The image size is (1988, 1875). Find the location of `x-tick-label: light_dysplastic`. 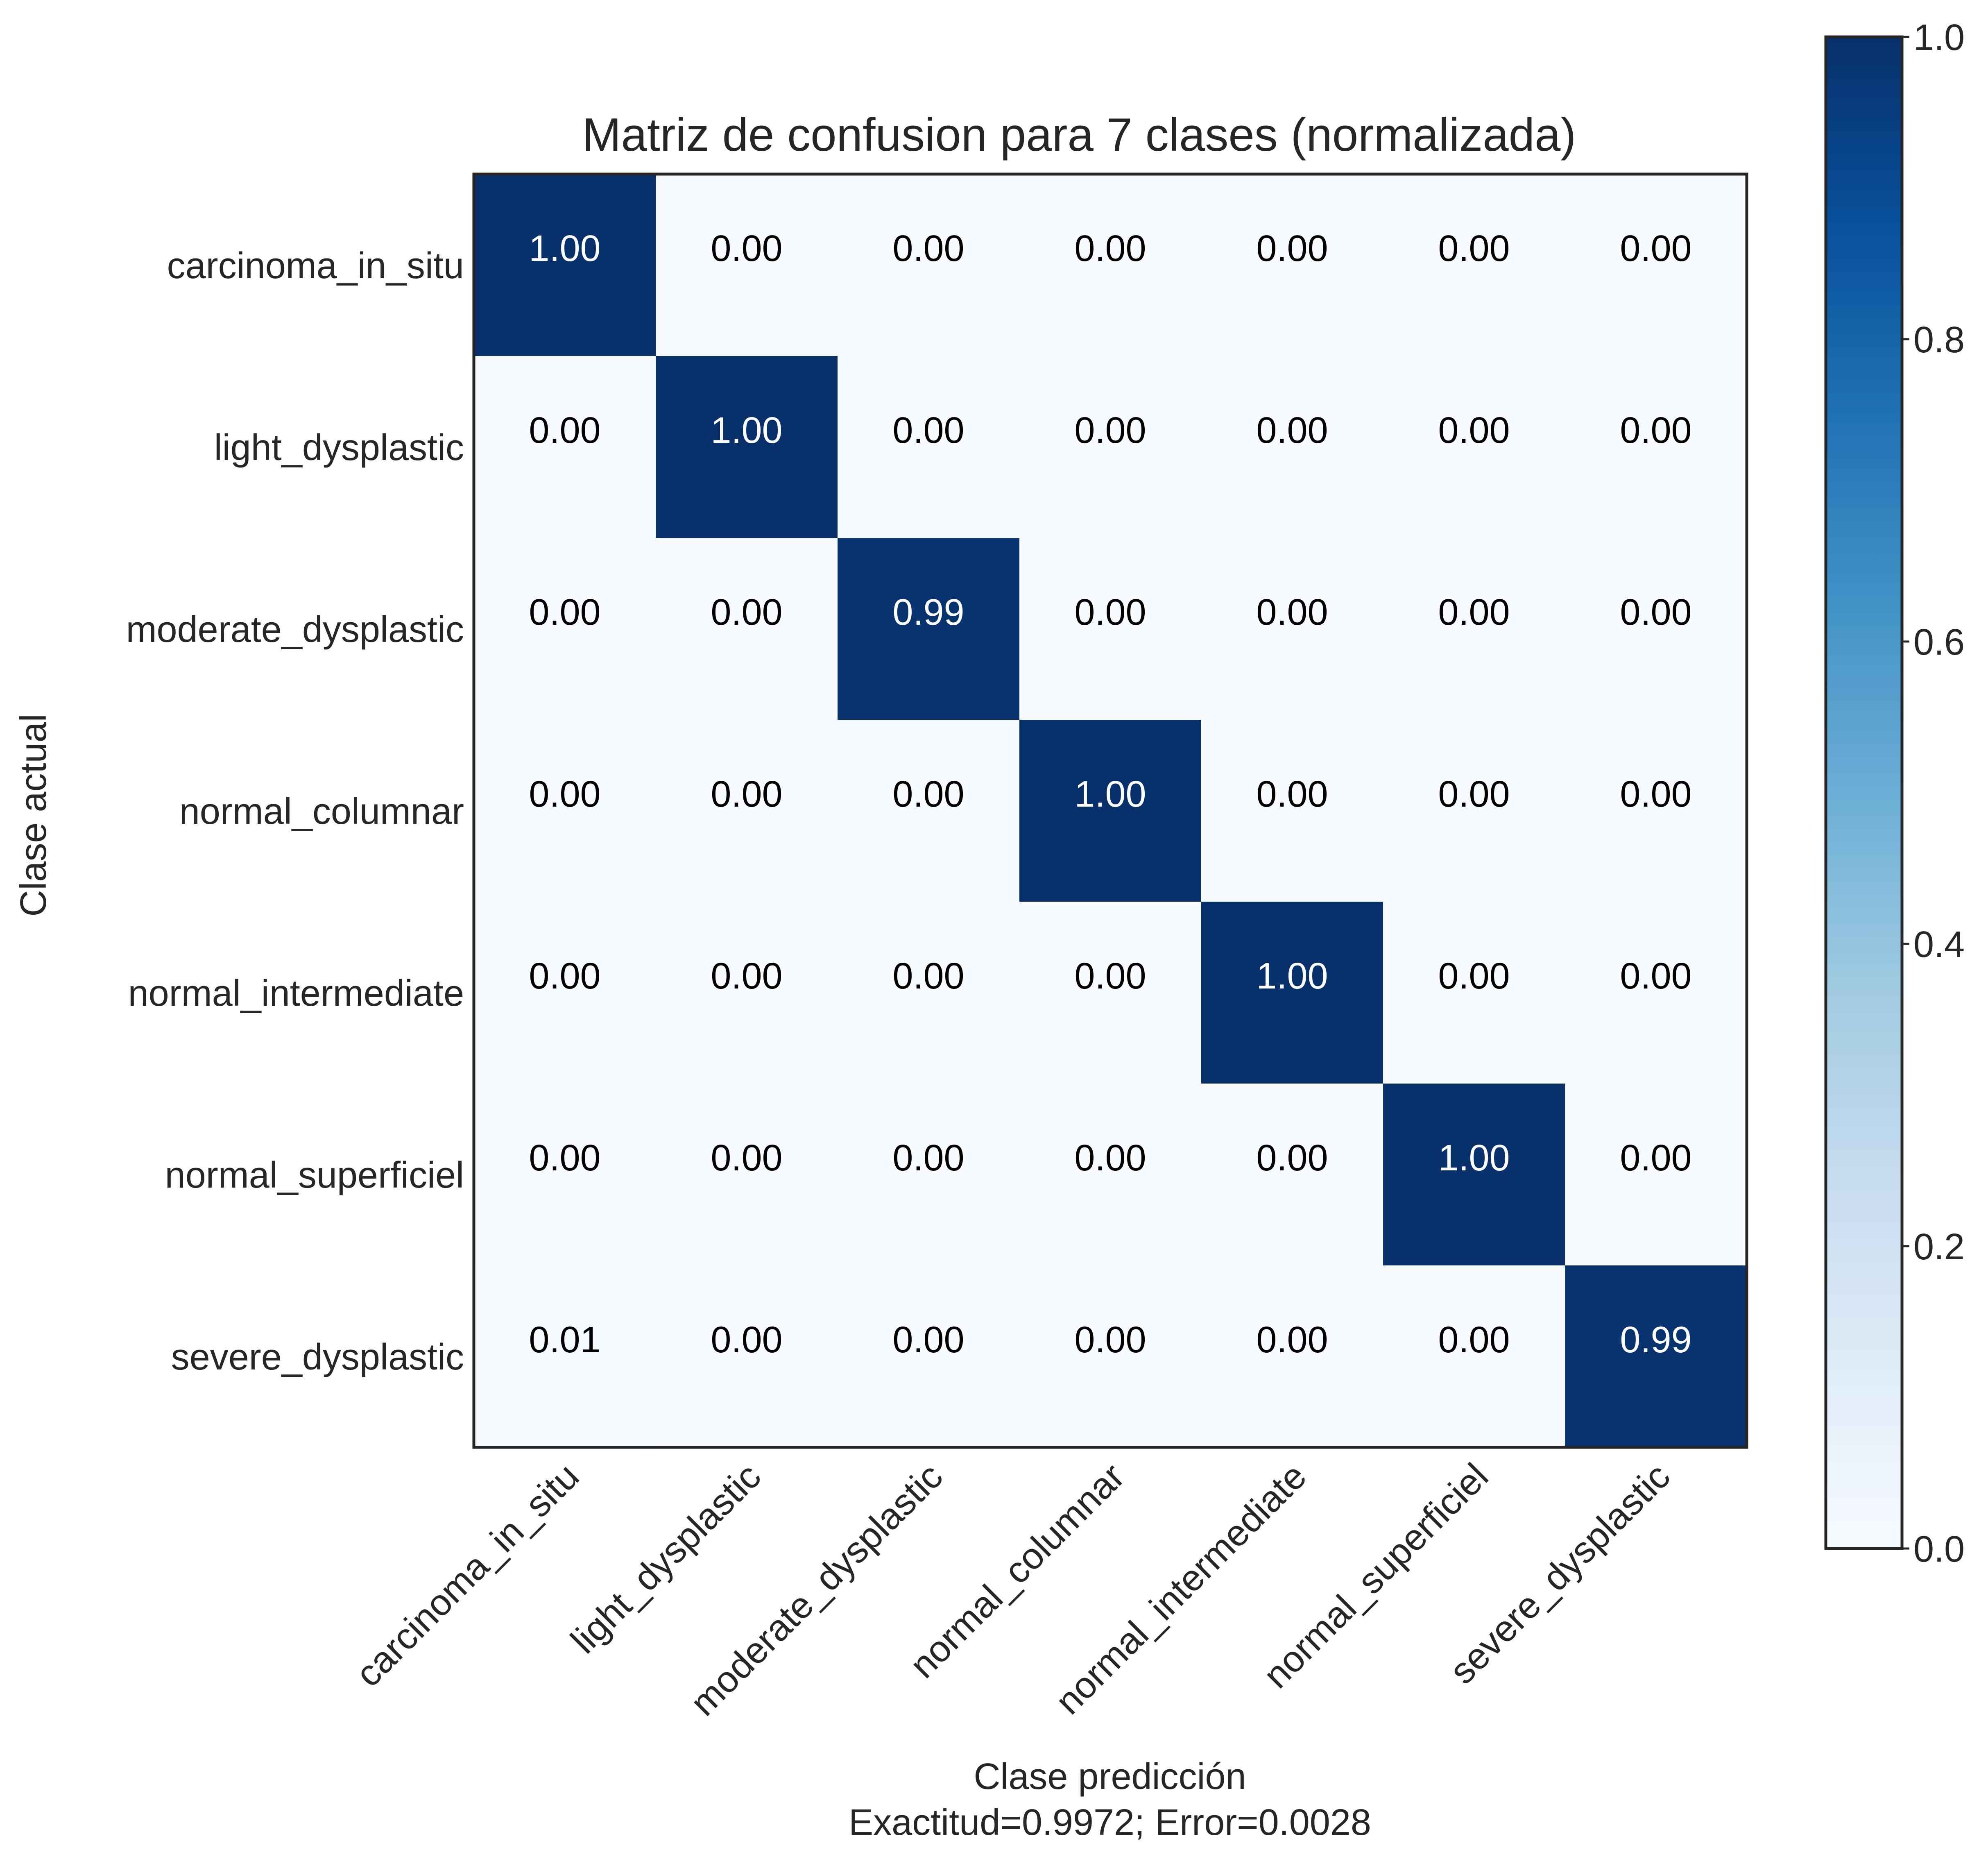

x-tick-label: light_dysplastic is located at coordinates (666, 1558).